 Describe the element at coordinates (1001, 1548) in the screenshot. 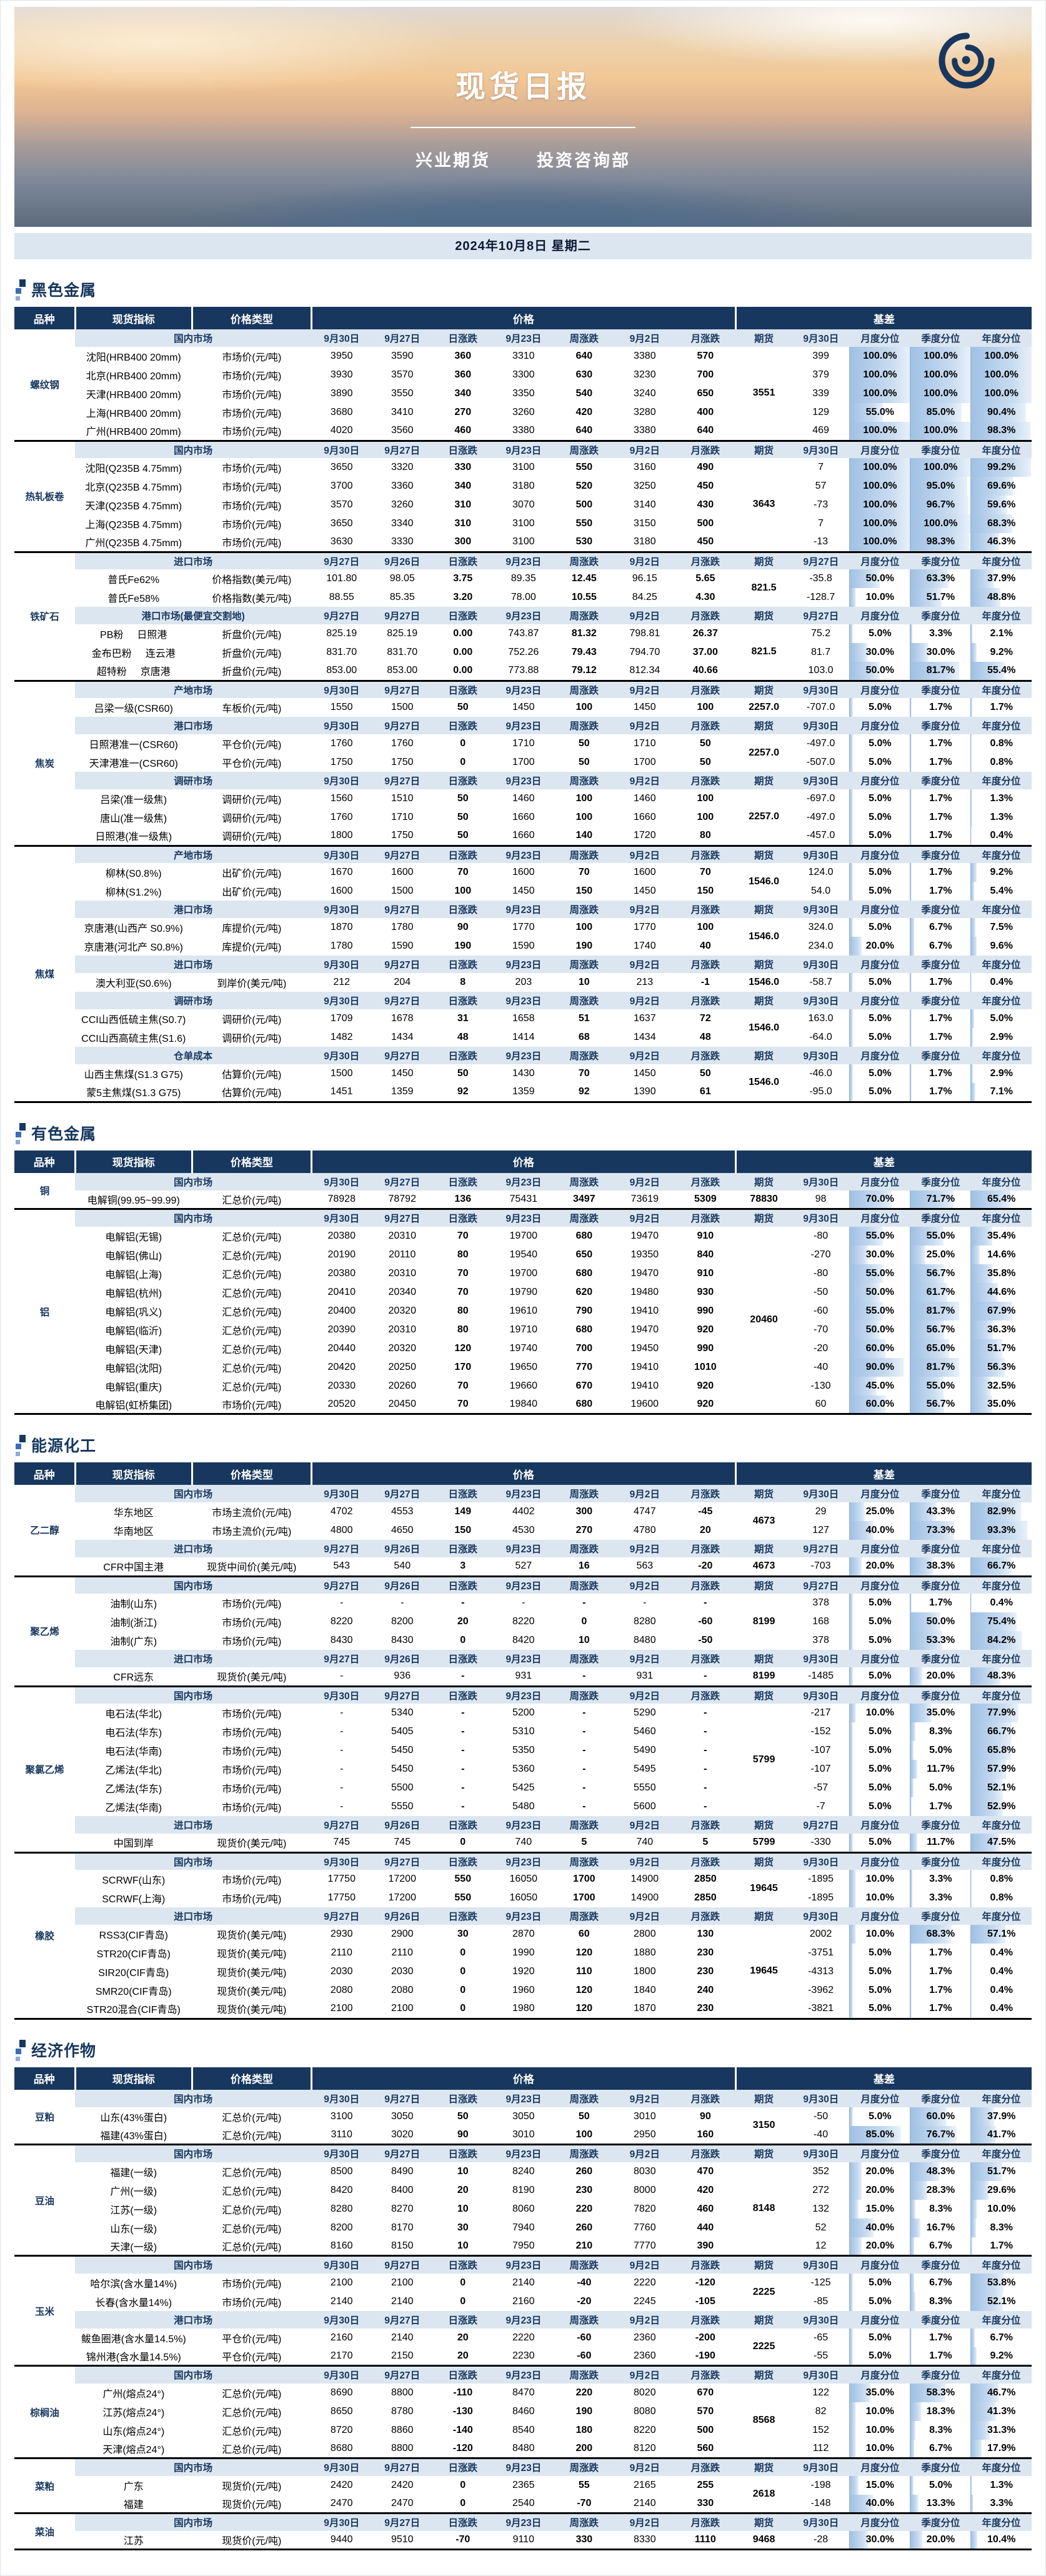

I see `subheader-label: 年度分位` at that location.